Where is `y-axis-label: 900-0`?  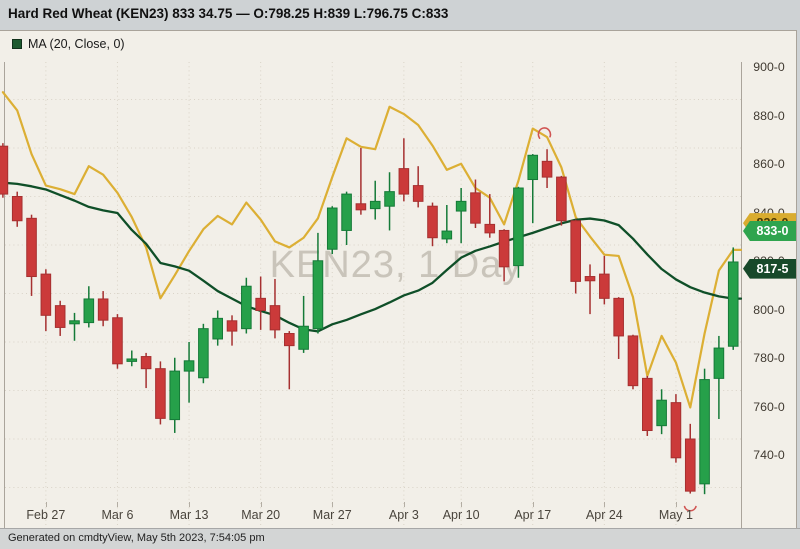
y-axis-label: 900-0 is located at coordinates (769, 67).